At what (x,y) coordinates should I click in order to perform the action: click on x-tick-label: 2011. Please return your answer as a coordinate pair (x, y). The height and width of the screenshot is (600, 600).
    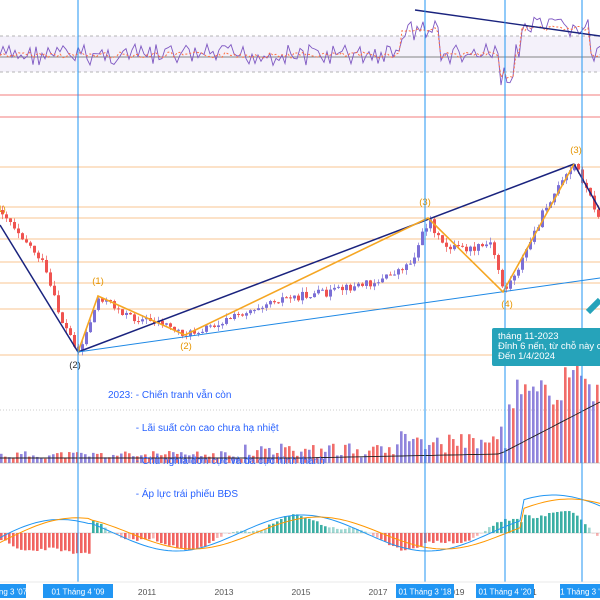
    Looking at the image, I should click on (147, 592).